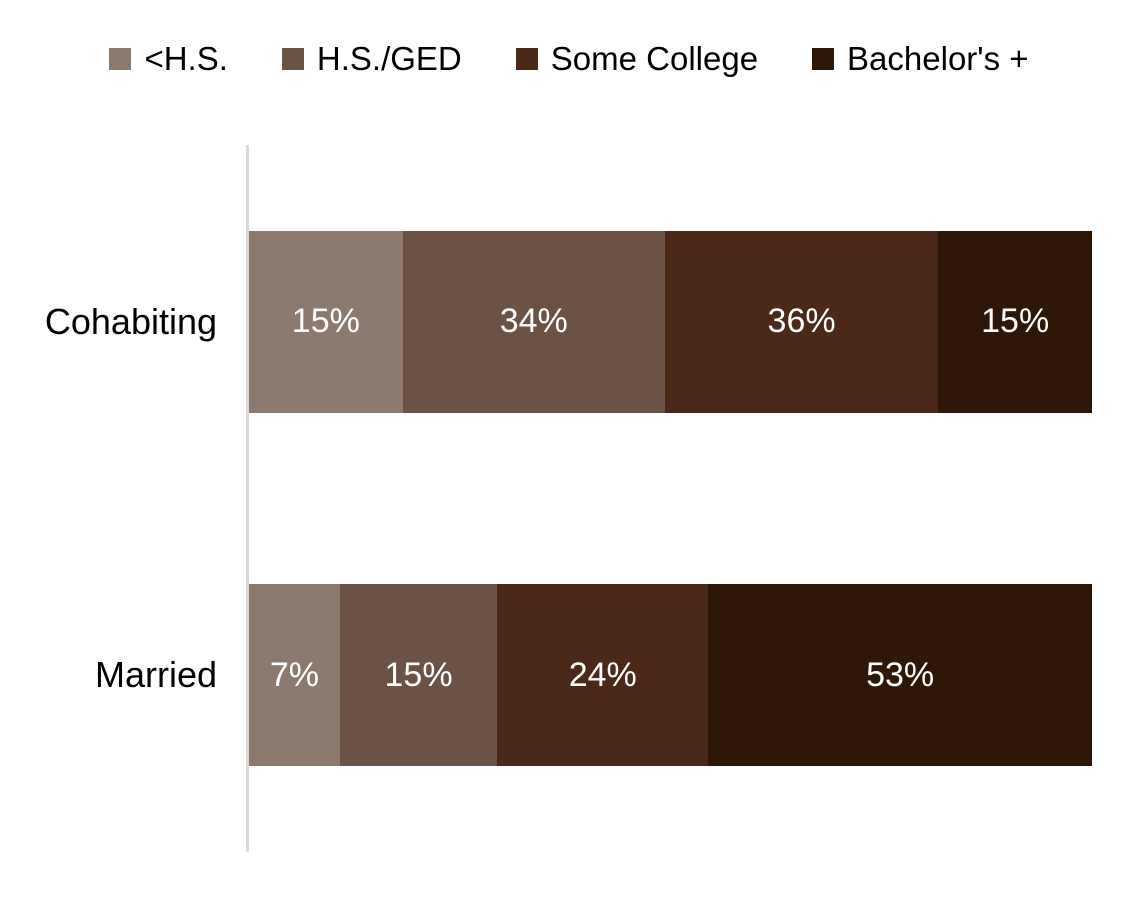 The image size is (1138, 897). Describe the element at coordinates (654, 58) in the screenshot. I see `legend-label: Some College` at that location.